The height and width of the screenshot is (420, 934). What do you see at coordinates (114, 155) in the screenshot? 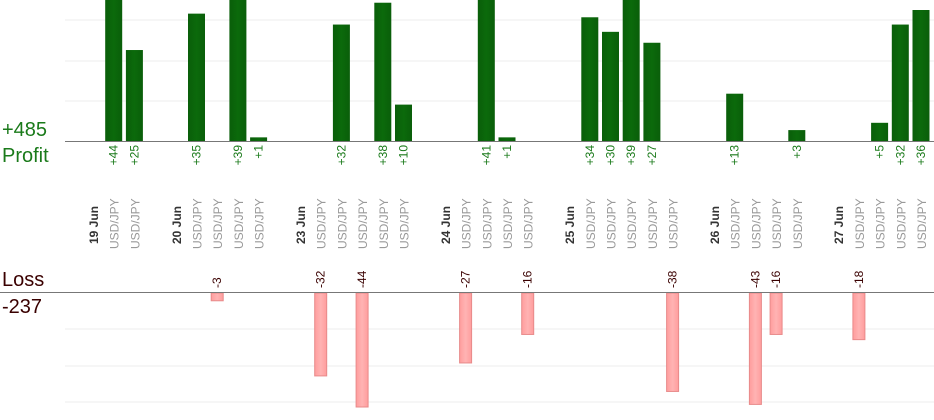
I see `profit-value-label: +44` at bounding box center [114, 155].